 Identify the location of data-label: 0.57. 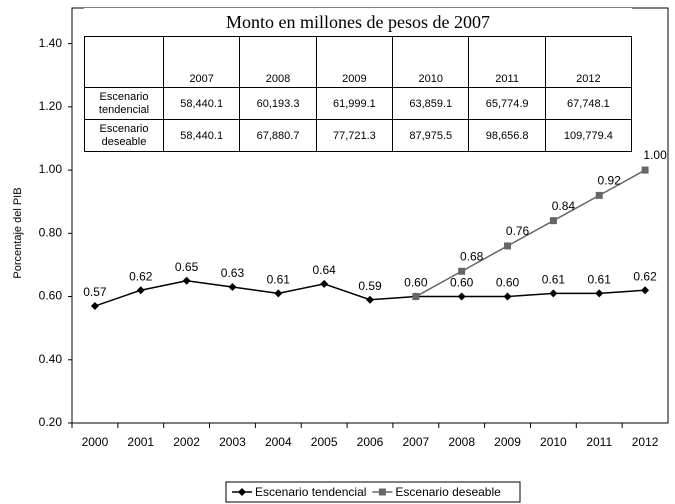
(95, 292).